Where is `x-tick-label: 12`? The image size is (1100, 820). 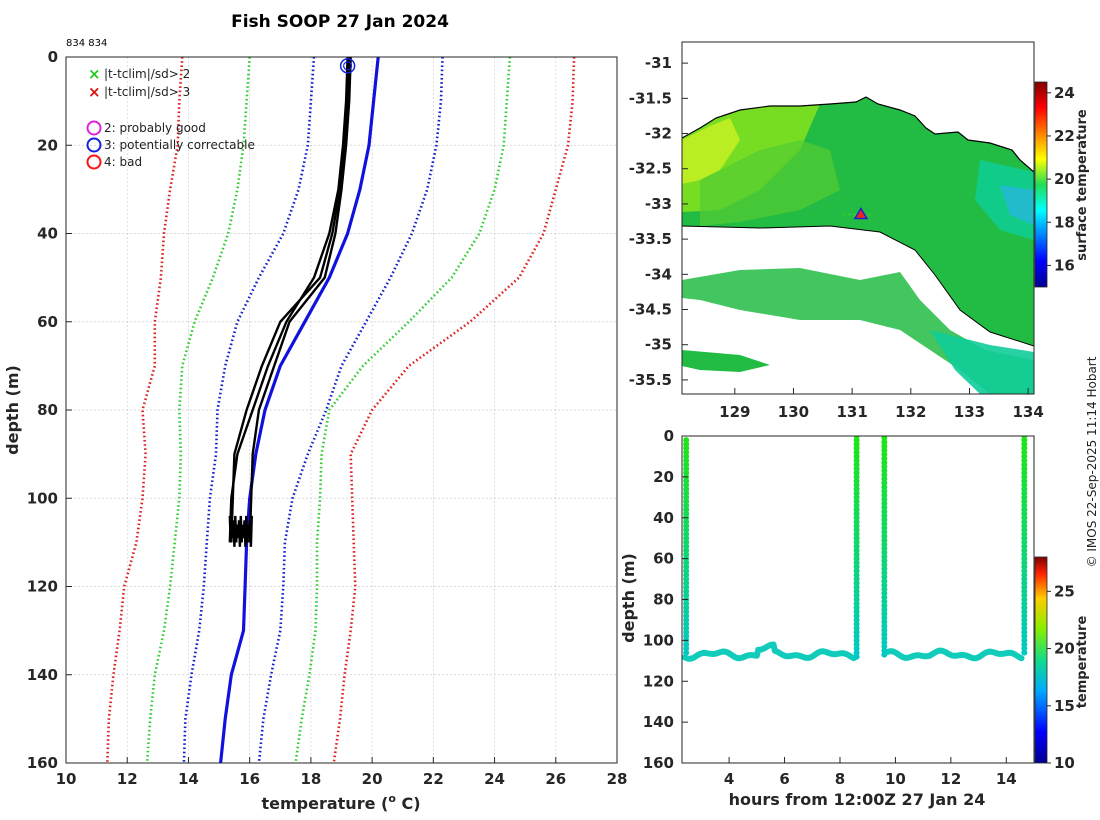
x-tick-label: 12 is located at coordinates (127, 779).